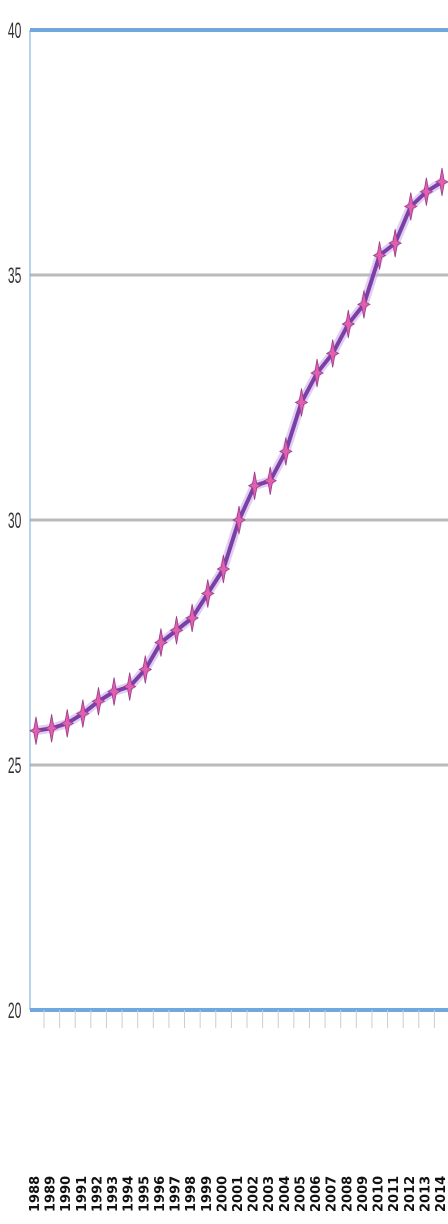  Describe the element at coordinates (441, 1194) in the screenshot. I see `x-tick-label-2014: 2014` at that location.